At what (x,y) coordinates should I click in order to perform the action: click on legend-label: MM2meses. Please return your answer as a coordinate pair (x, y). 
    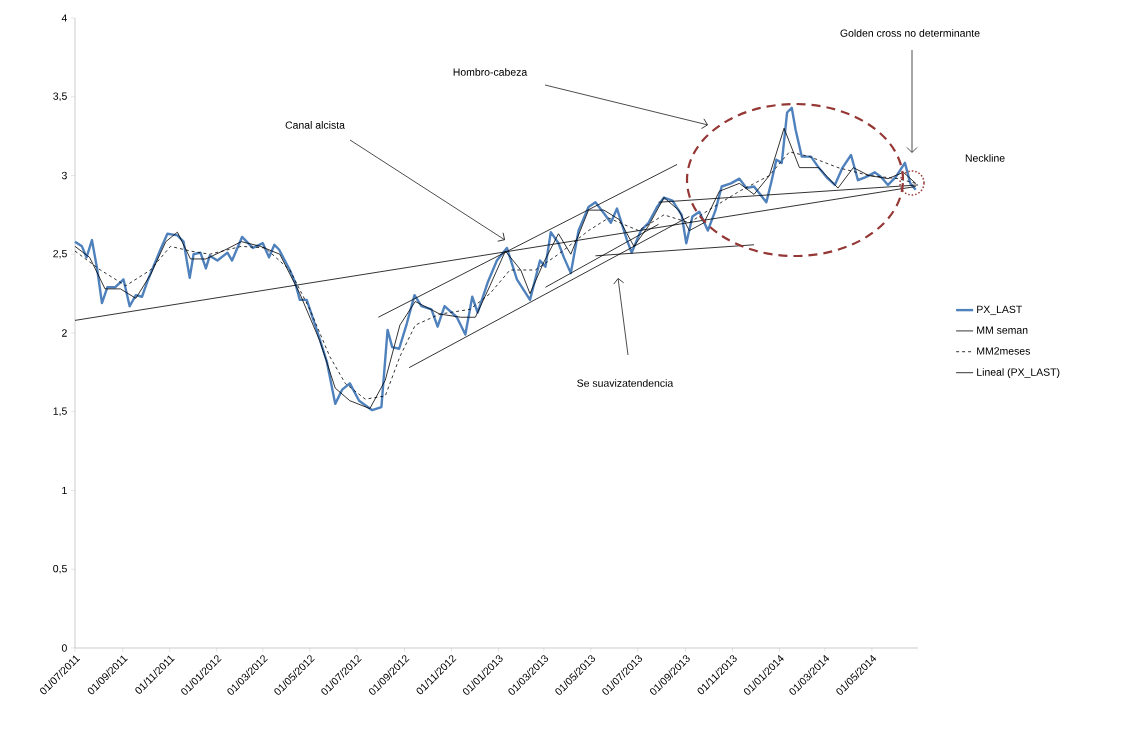
    Looking at the image, I should click on (1003, 351).